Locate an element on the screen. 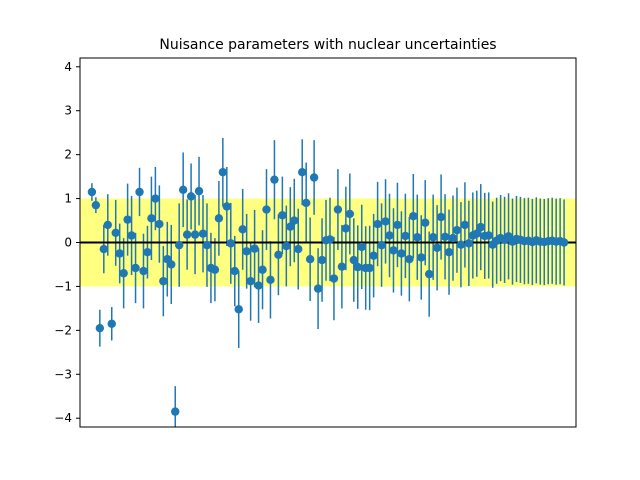 This screenshot has width=640, height=480. y-tick-label: 1 is located at coordinates (68, 199).